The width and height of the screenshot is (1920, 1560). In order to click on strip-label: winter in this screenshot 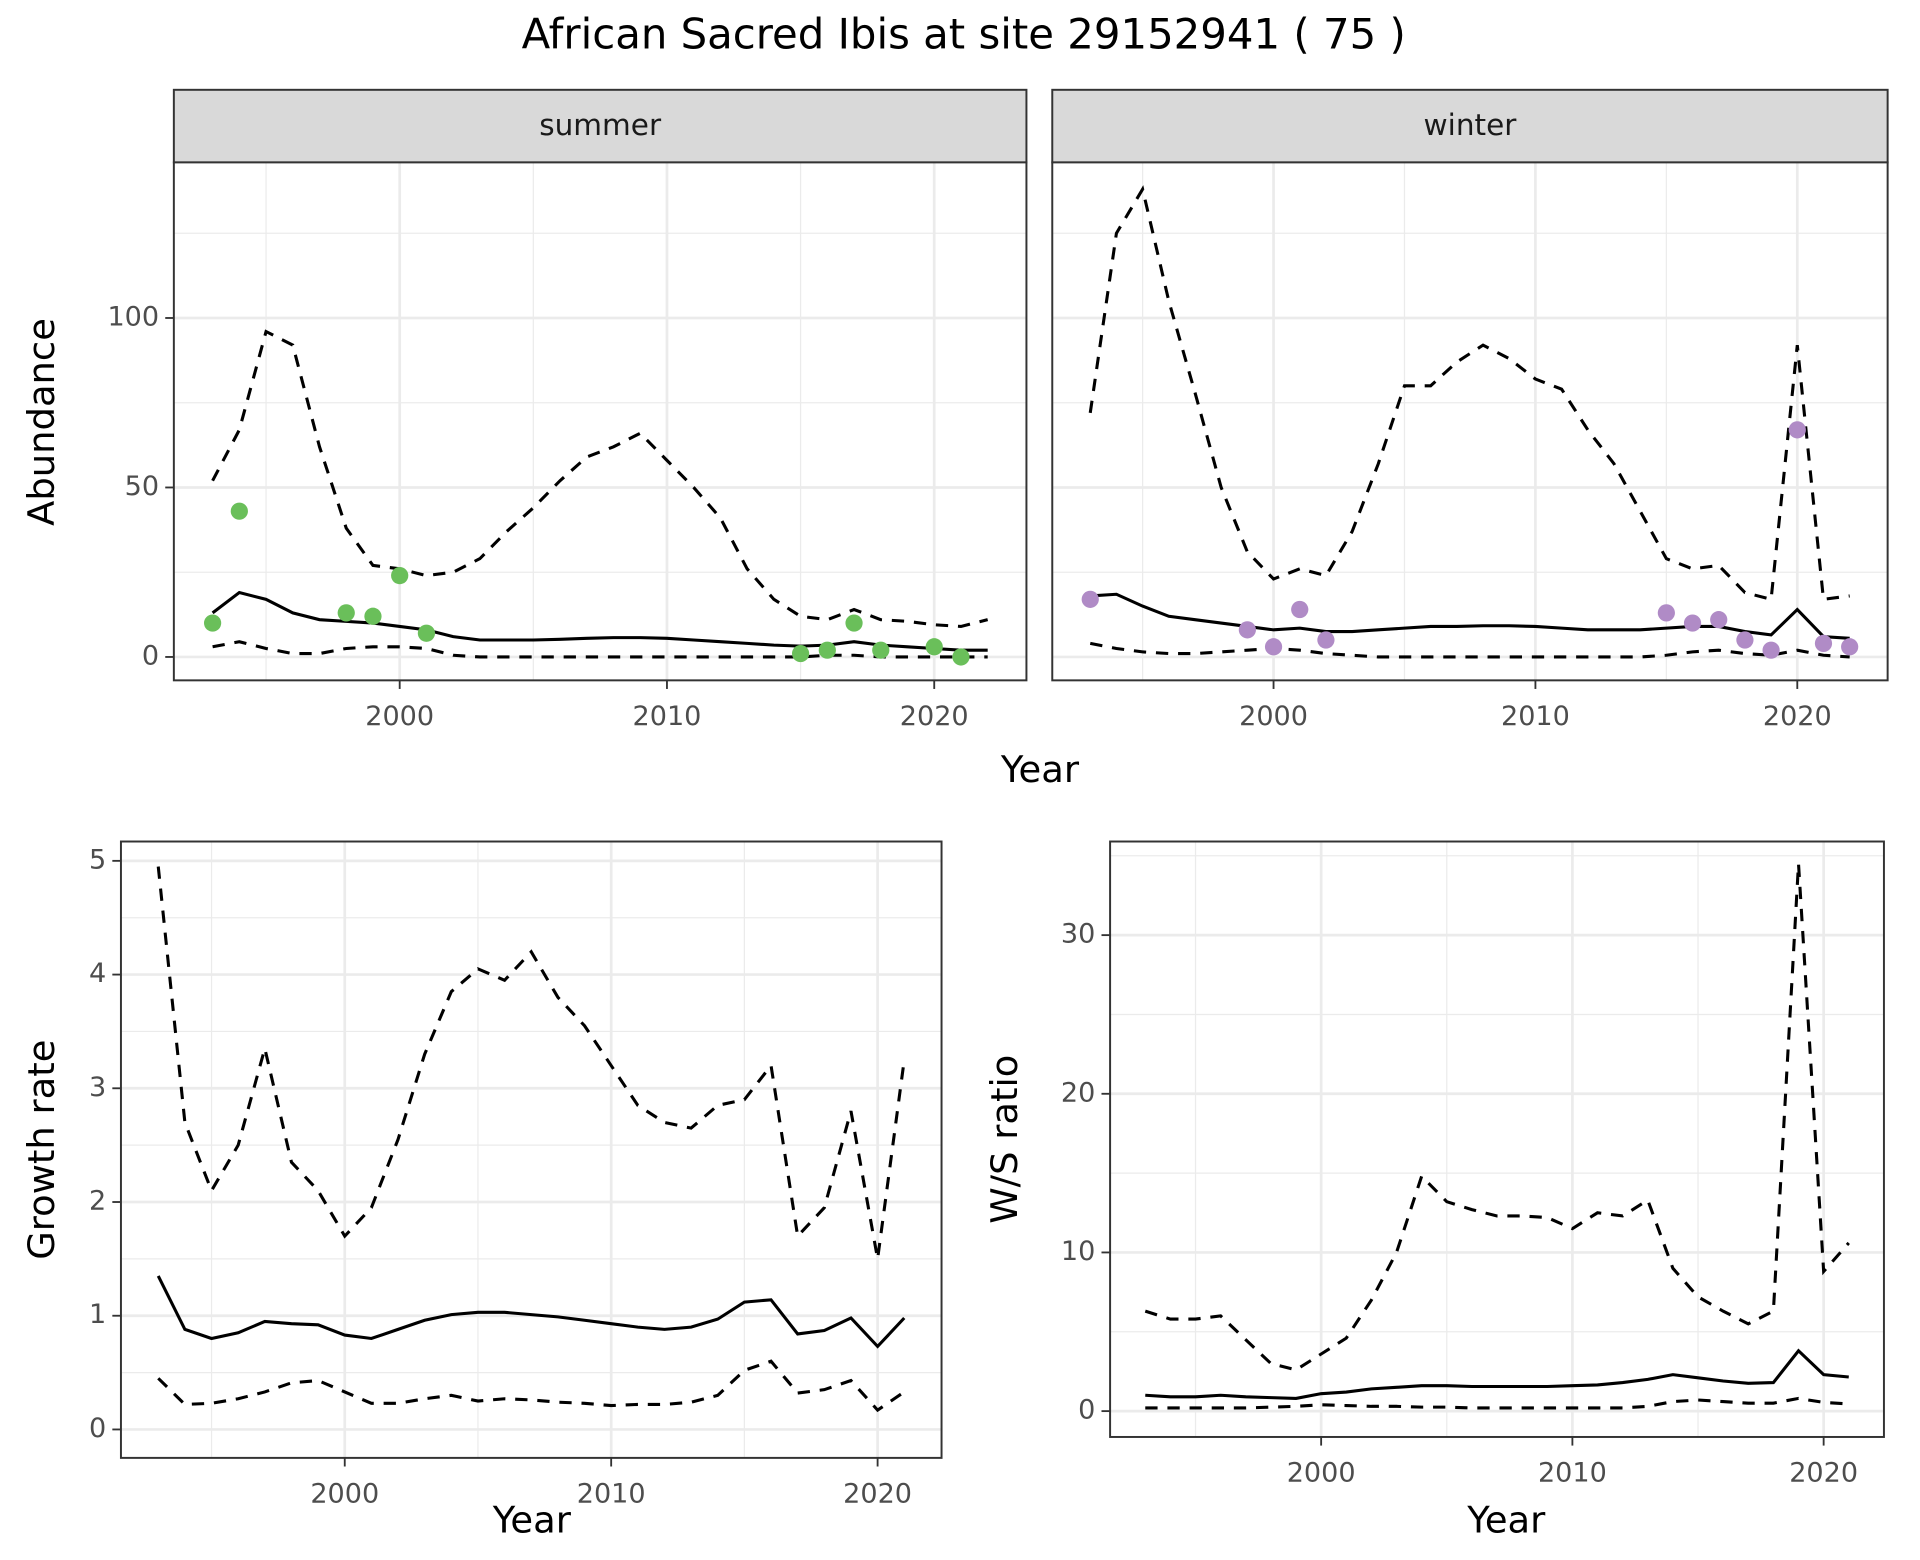, I will do `click(1470, 125)`.